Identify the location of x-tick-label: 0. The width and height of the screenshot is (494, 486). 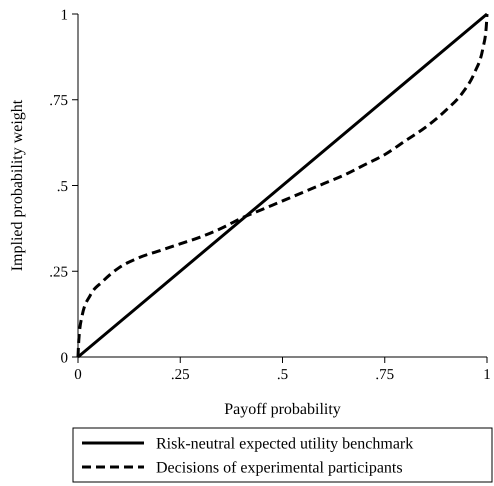
(78, 375).